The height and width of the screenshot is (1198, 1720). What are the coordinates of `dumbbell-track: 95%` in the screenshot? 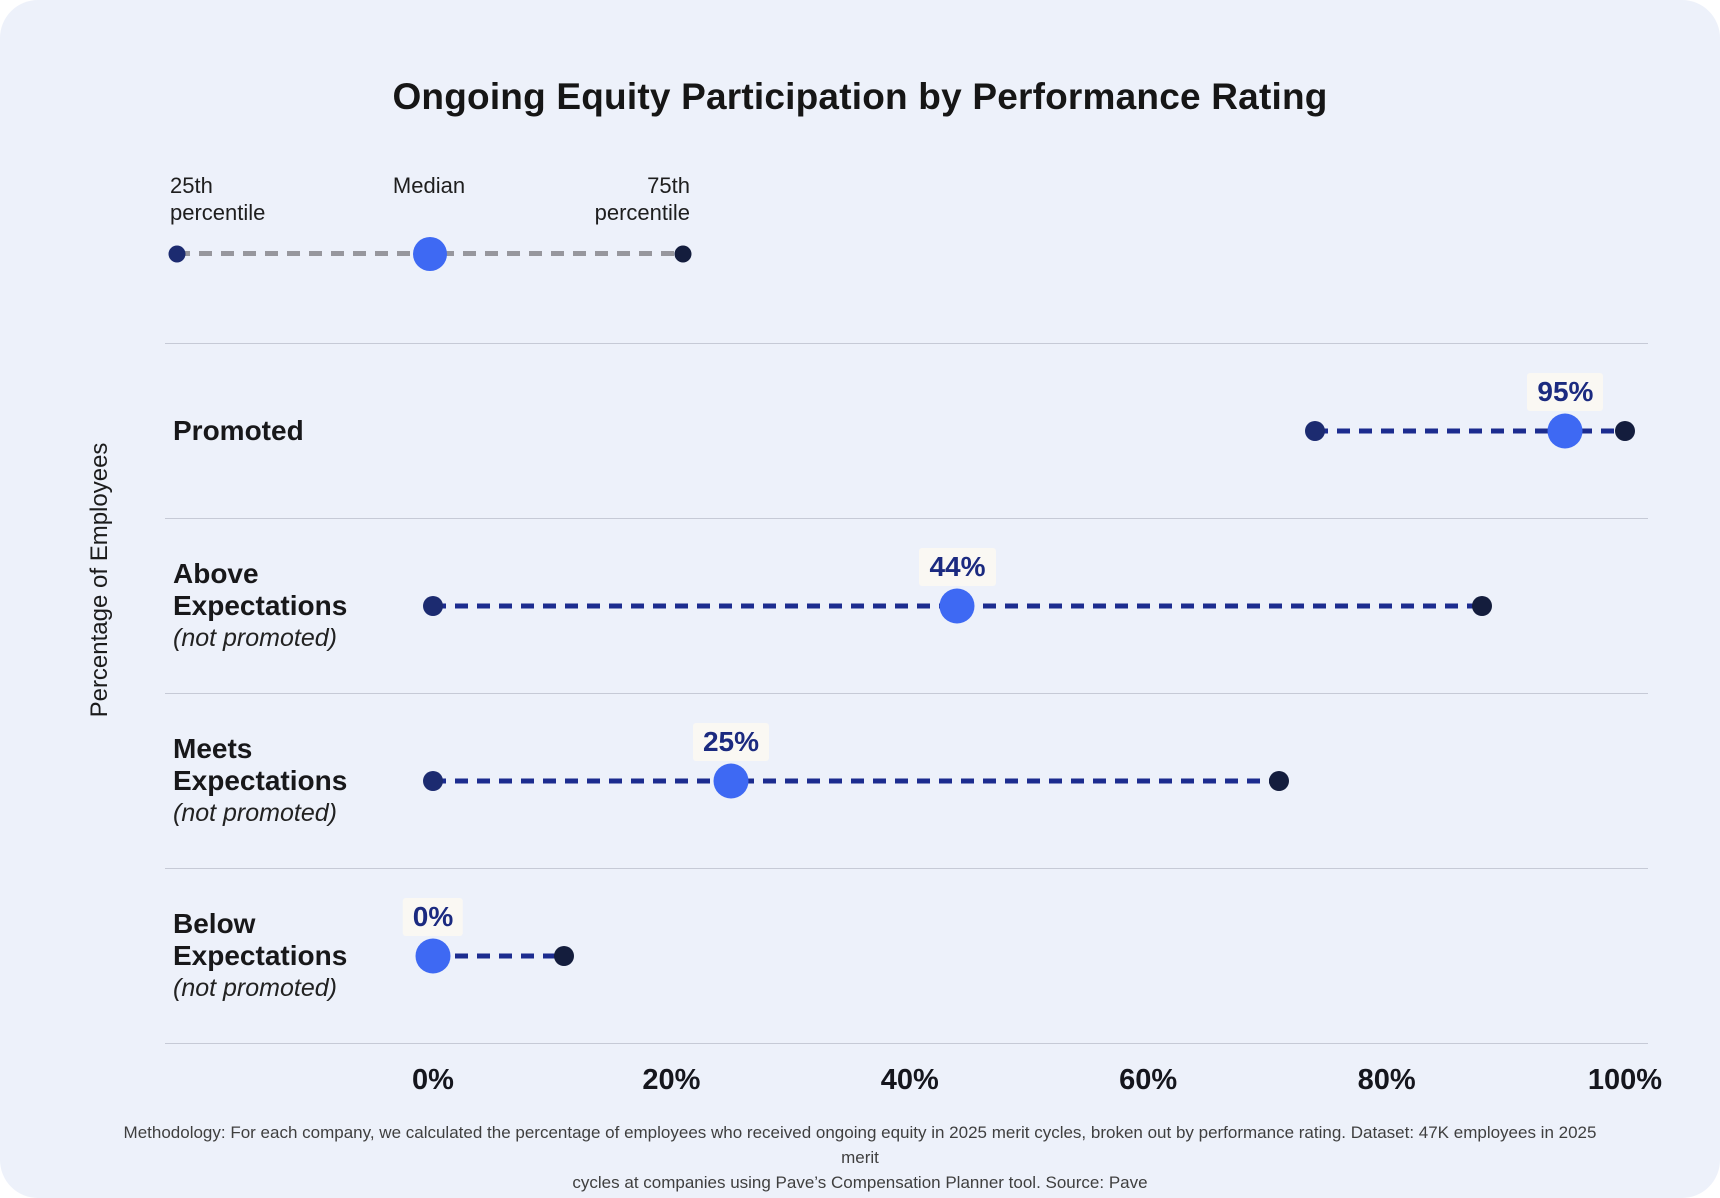 It's located at (1034, 431).